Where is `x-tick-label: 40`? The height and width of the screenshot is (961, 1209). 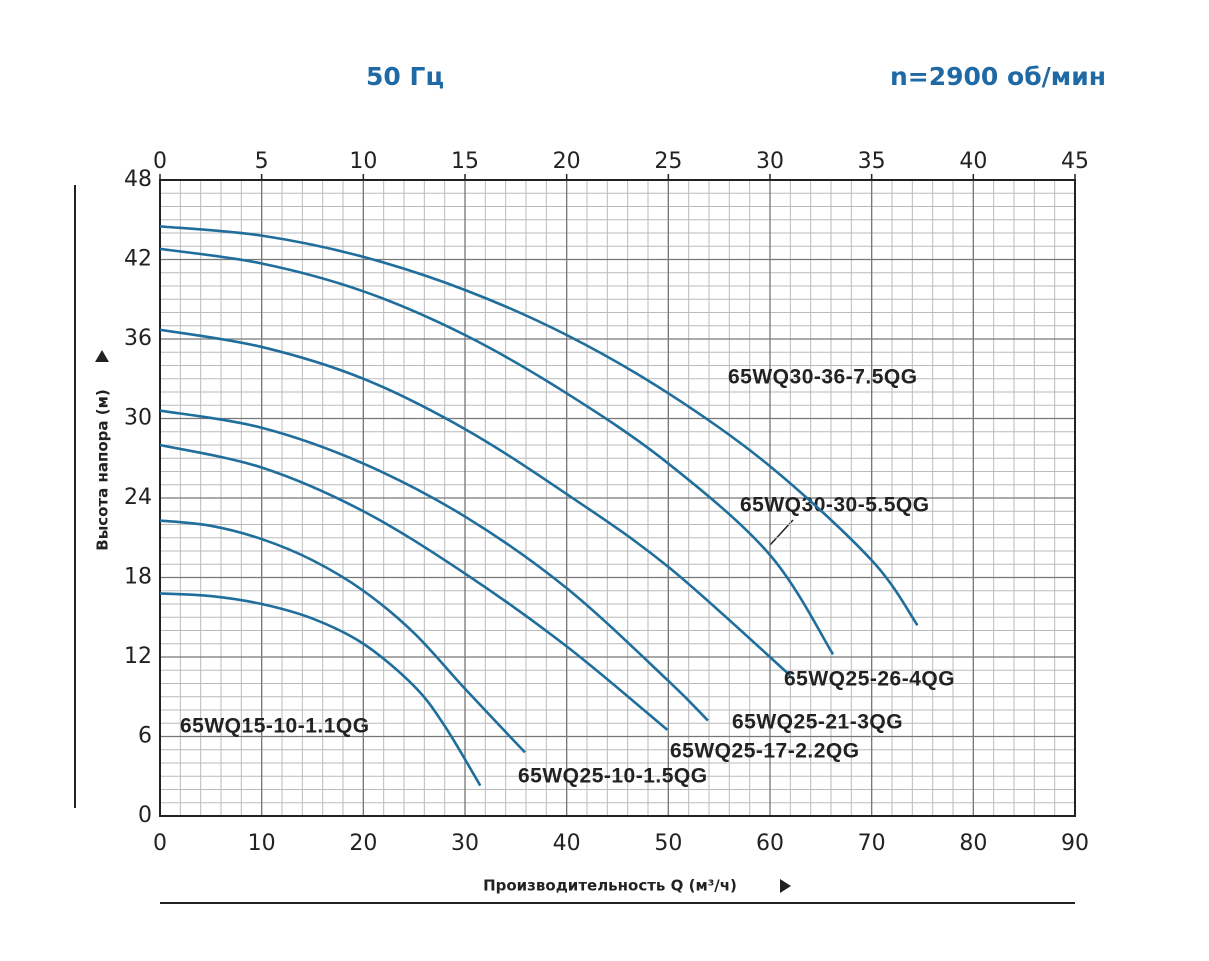
x-tick-label: 40 is located at coordinates (567, 843).